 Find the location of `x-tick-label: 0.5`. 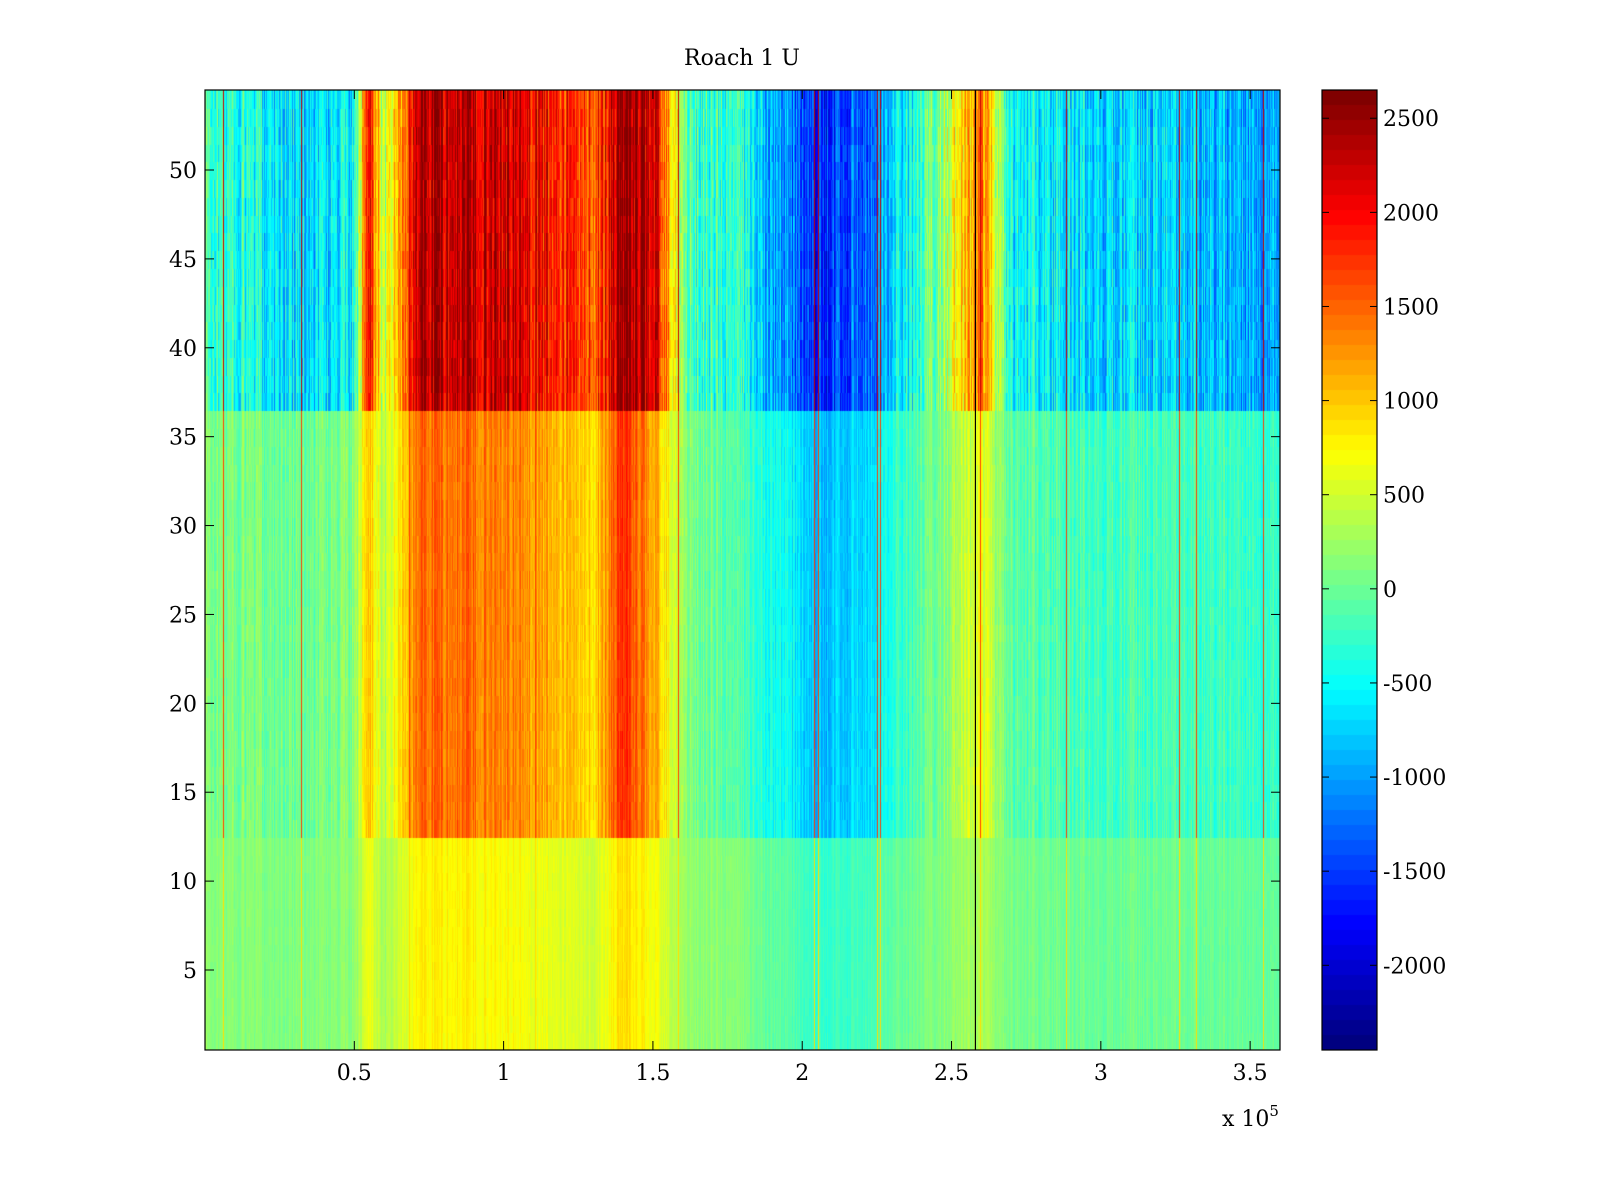

x-tick-label: 0.5 is located at coordinates (354, 1073).